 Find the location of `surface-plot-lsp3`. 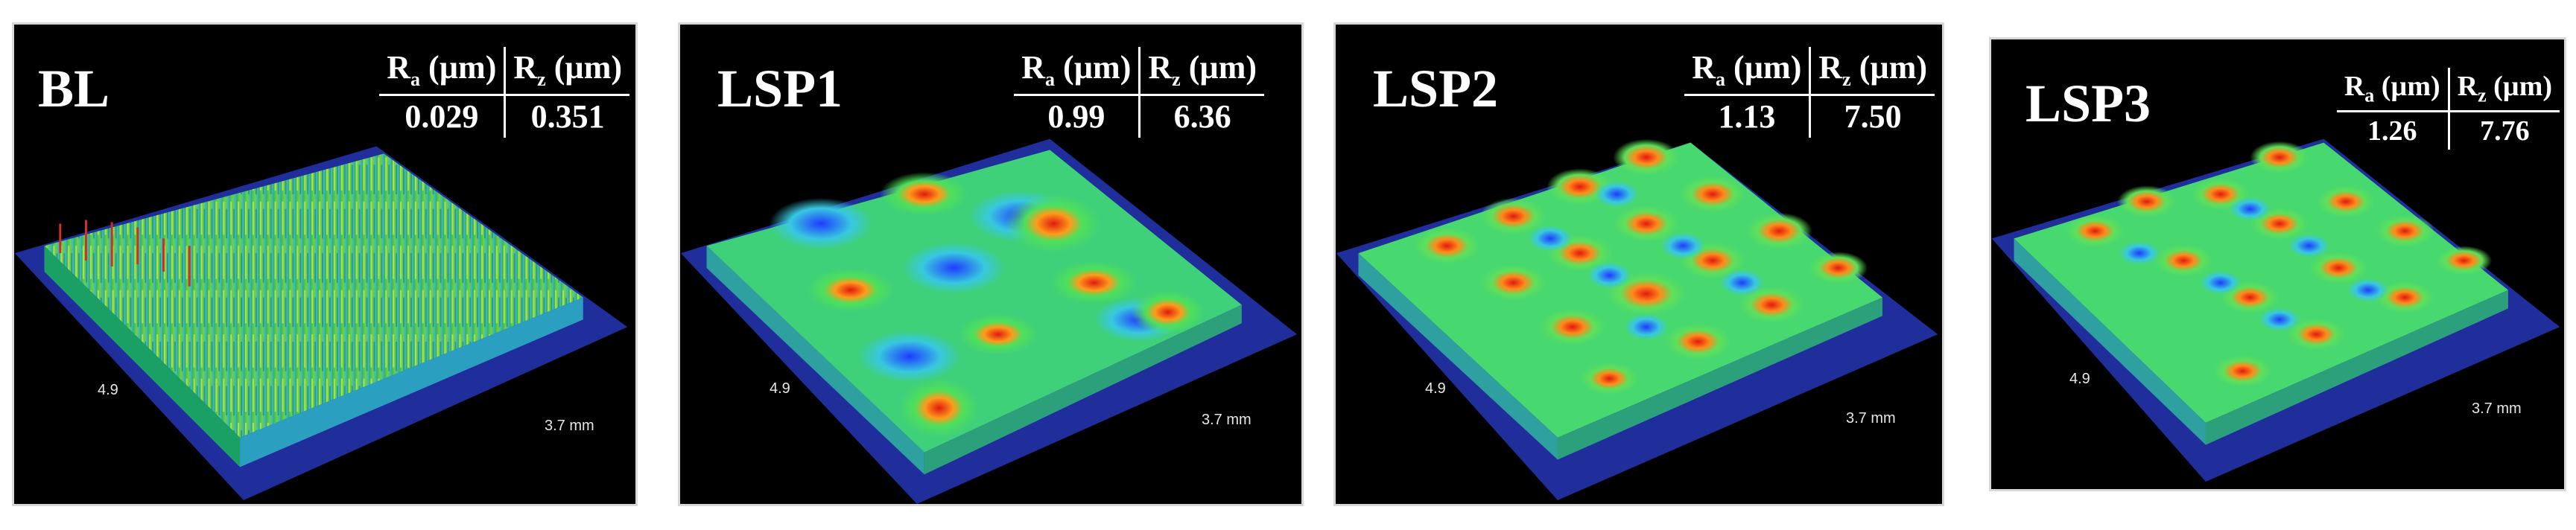

surface-plot-lsp3 is located at coordinates (2276, 310).